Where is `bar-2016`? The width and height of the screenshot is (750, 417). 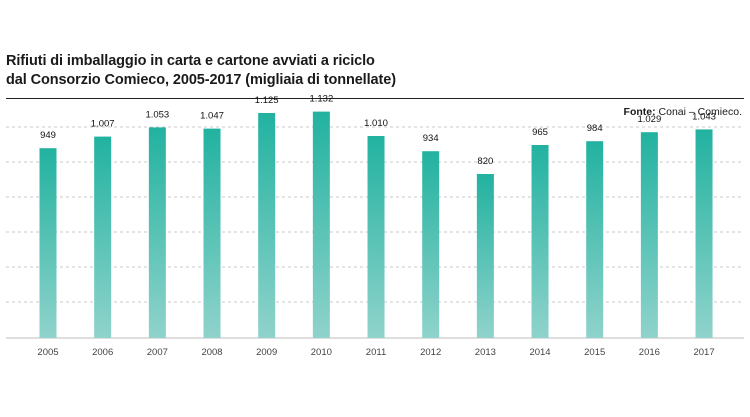 bar-2016 is located at coordinates (649, 235).